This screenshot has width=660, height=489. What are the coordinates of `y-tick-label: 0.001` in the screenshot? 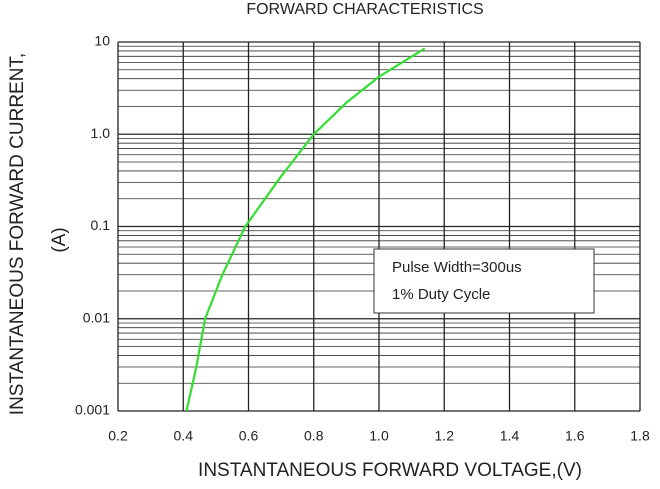 It's located at (92, 410).